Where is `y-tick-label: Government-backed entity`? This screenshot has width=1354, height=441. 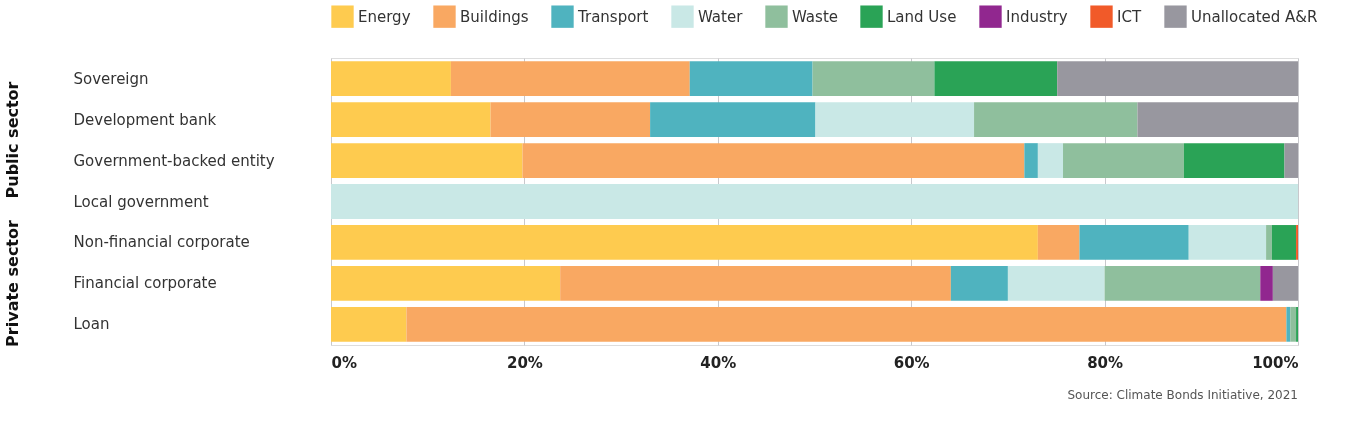
y-tick-label: Government-backed entity is located at coordinates (174, 160).